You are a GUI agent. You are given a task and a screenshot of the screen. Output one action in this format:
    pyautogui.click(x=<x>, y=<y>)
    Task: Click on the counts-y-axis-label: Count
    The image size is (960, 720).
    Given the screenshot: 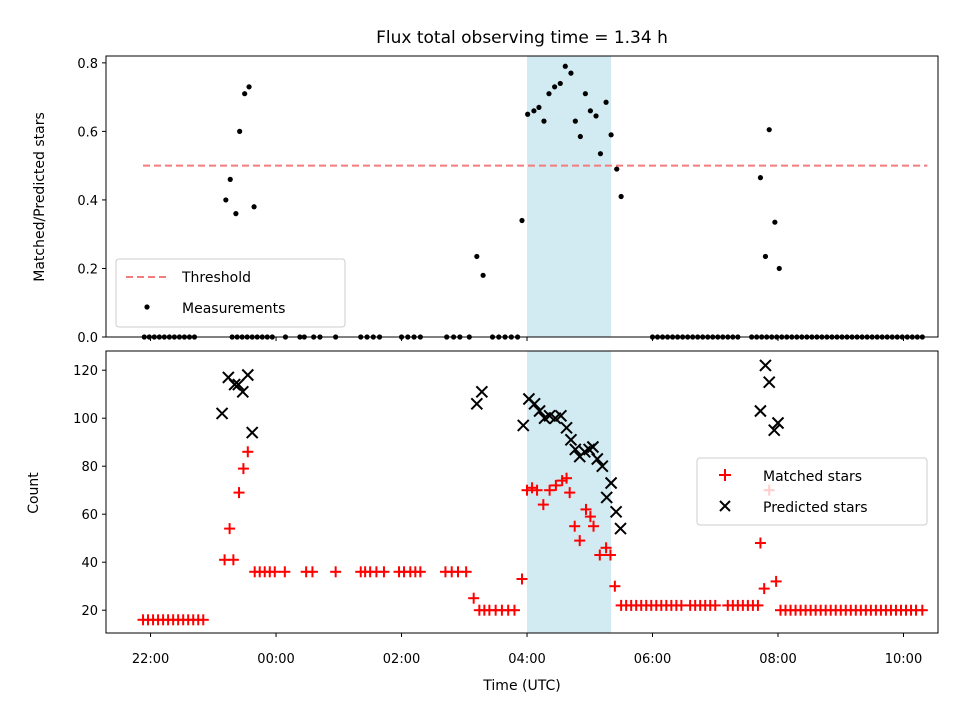 What is the action you would take?
    pyautogui.click(x=34, y=493)
    